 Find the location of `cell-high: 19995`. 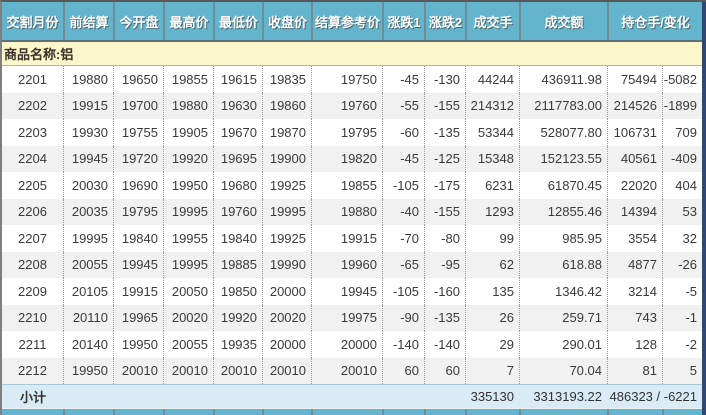

cell-high: 19995 is located at coordinates (188, 211).